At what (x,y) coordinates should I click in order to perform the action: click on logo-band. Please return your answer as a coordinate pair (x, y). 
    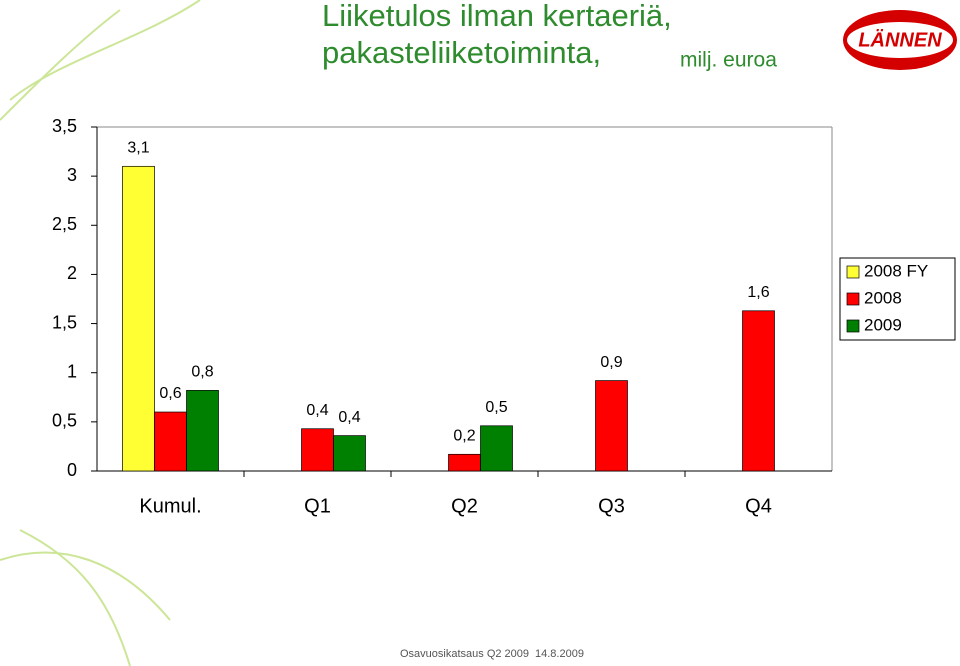
    Looking at the image, I should click on (900, 40).